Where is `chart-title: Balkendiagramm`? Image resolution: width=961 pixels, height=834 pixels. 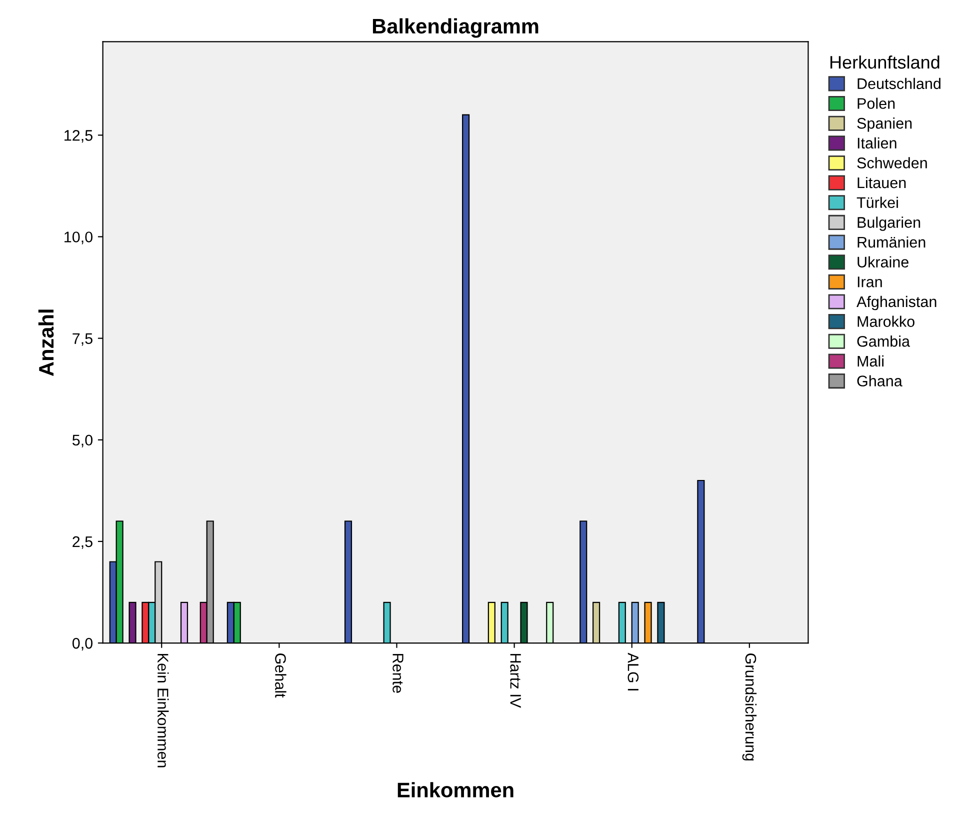 chart-title: Balkendiagramm is located at coordinates (455, 28).